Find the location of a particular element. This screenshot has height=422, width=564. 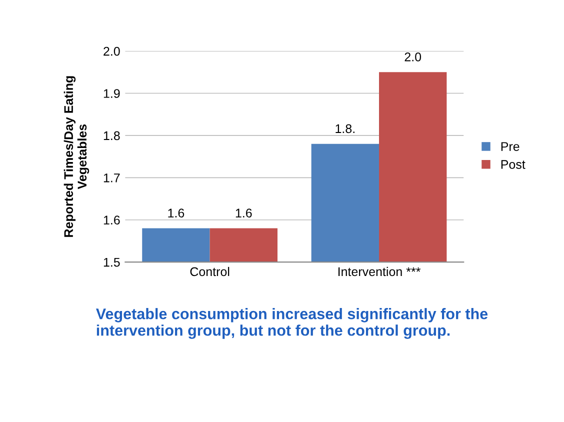

legend-label: Post is located at coordinates (513, 164).